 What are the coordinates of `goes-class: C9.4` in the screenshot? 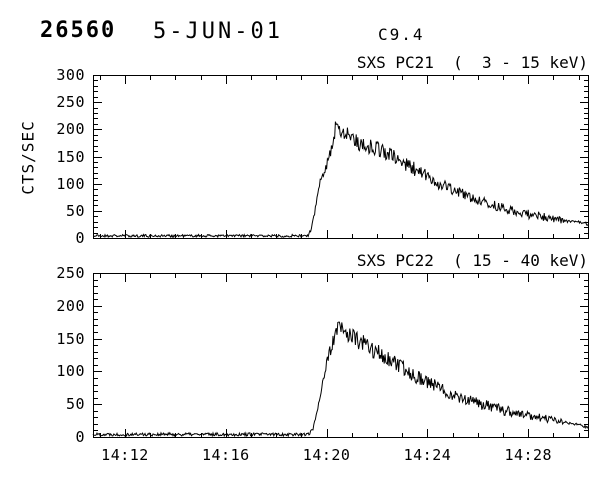 It's located at (401, 34).